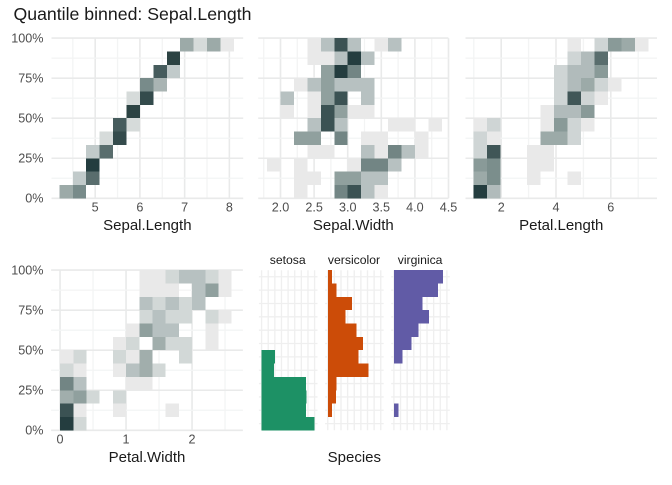 Image resolution: width=672 pixels, height=485 pixels. Describe the element at coordinates (281, 208) in the screenshot. I see `svg-text: 2.0` at that location.